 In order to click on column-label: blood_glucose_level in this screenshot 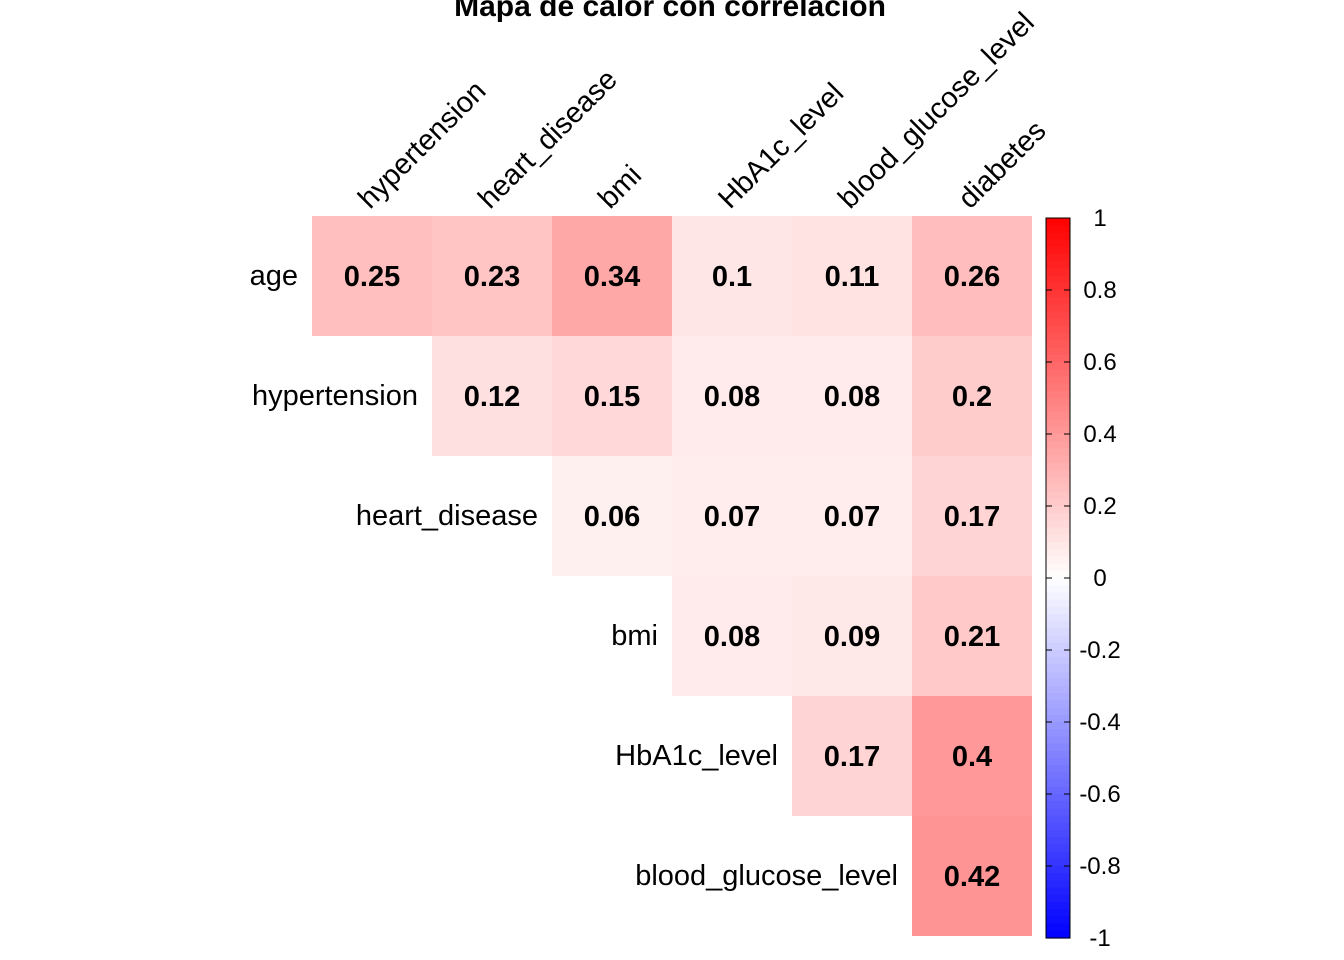, I will do `click(936, 110)`.